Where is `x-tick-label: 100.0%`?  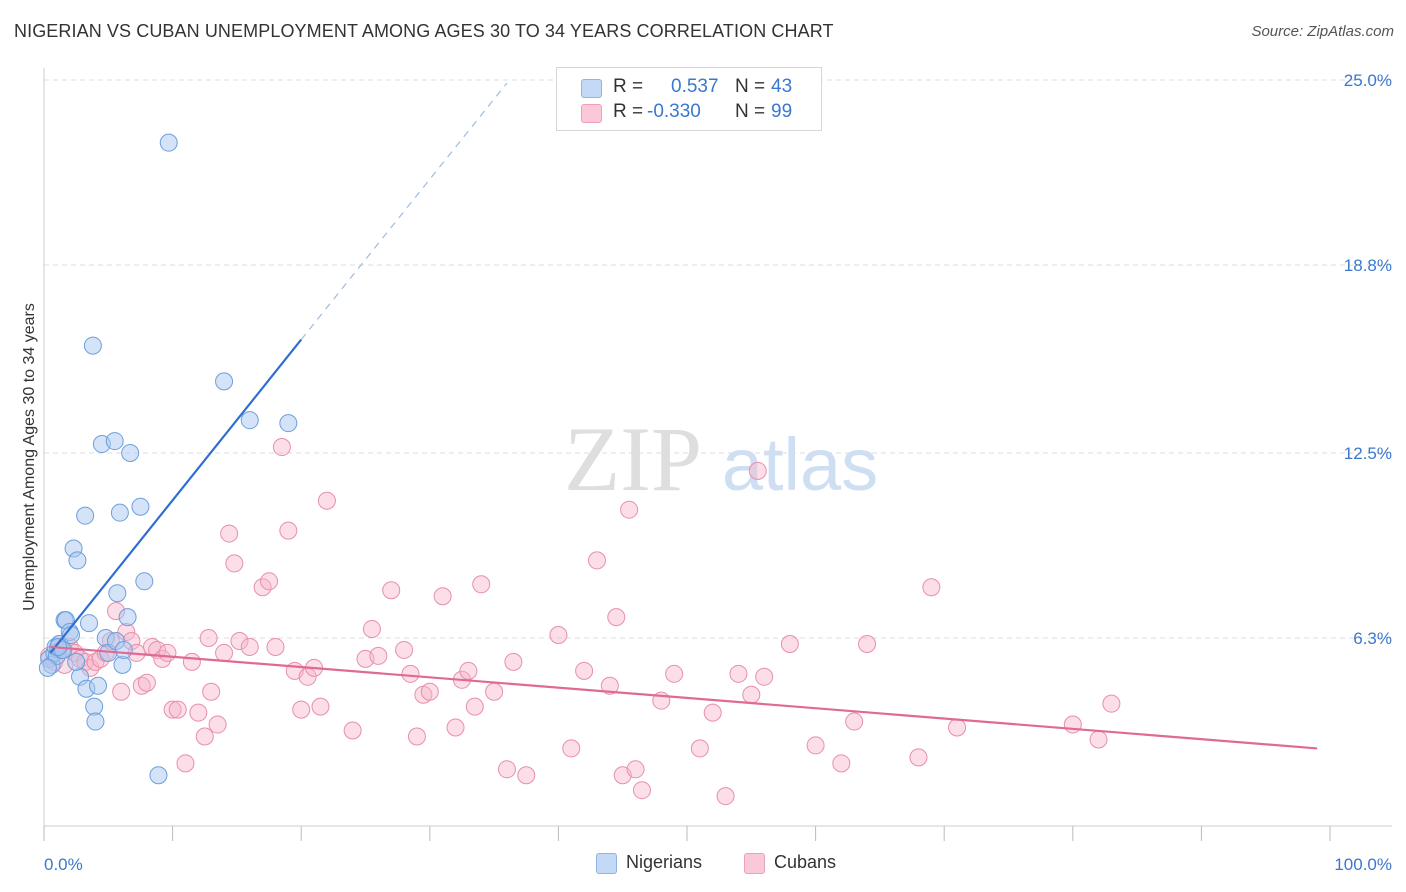
x-tick-label: 100.0% is located at coordinates (1363, 864).